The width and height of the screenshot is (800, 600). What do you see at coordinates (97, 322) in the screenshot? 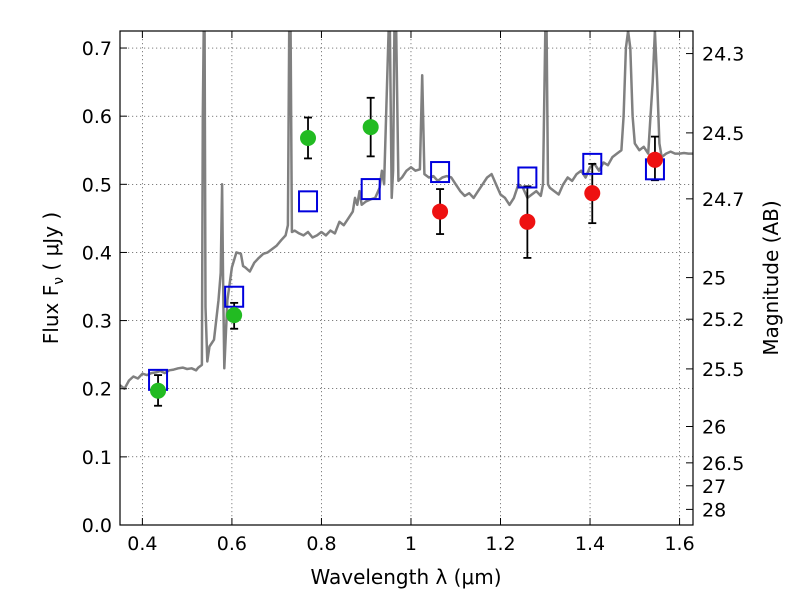
I see `y-tick-label: 0.3` at bounding box center [97, 322].